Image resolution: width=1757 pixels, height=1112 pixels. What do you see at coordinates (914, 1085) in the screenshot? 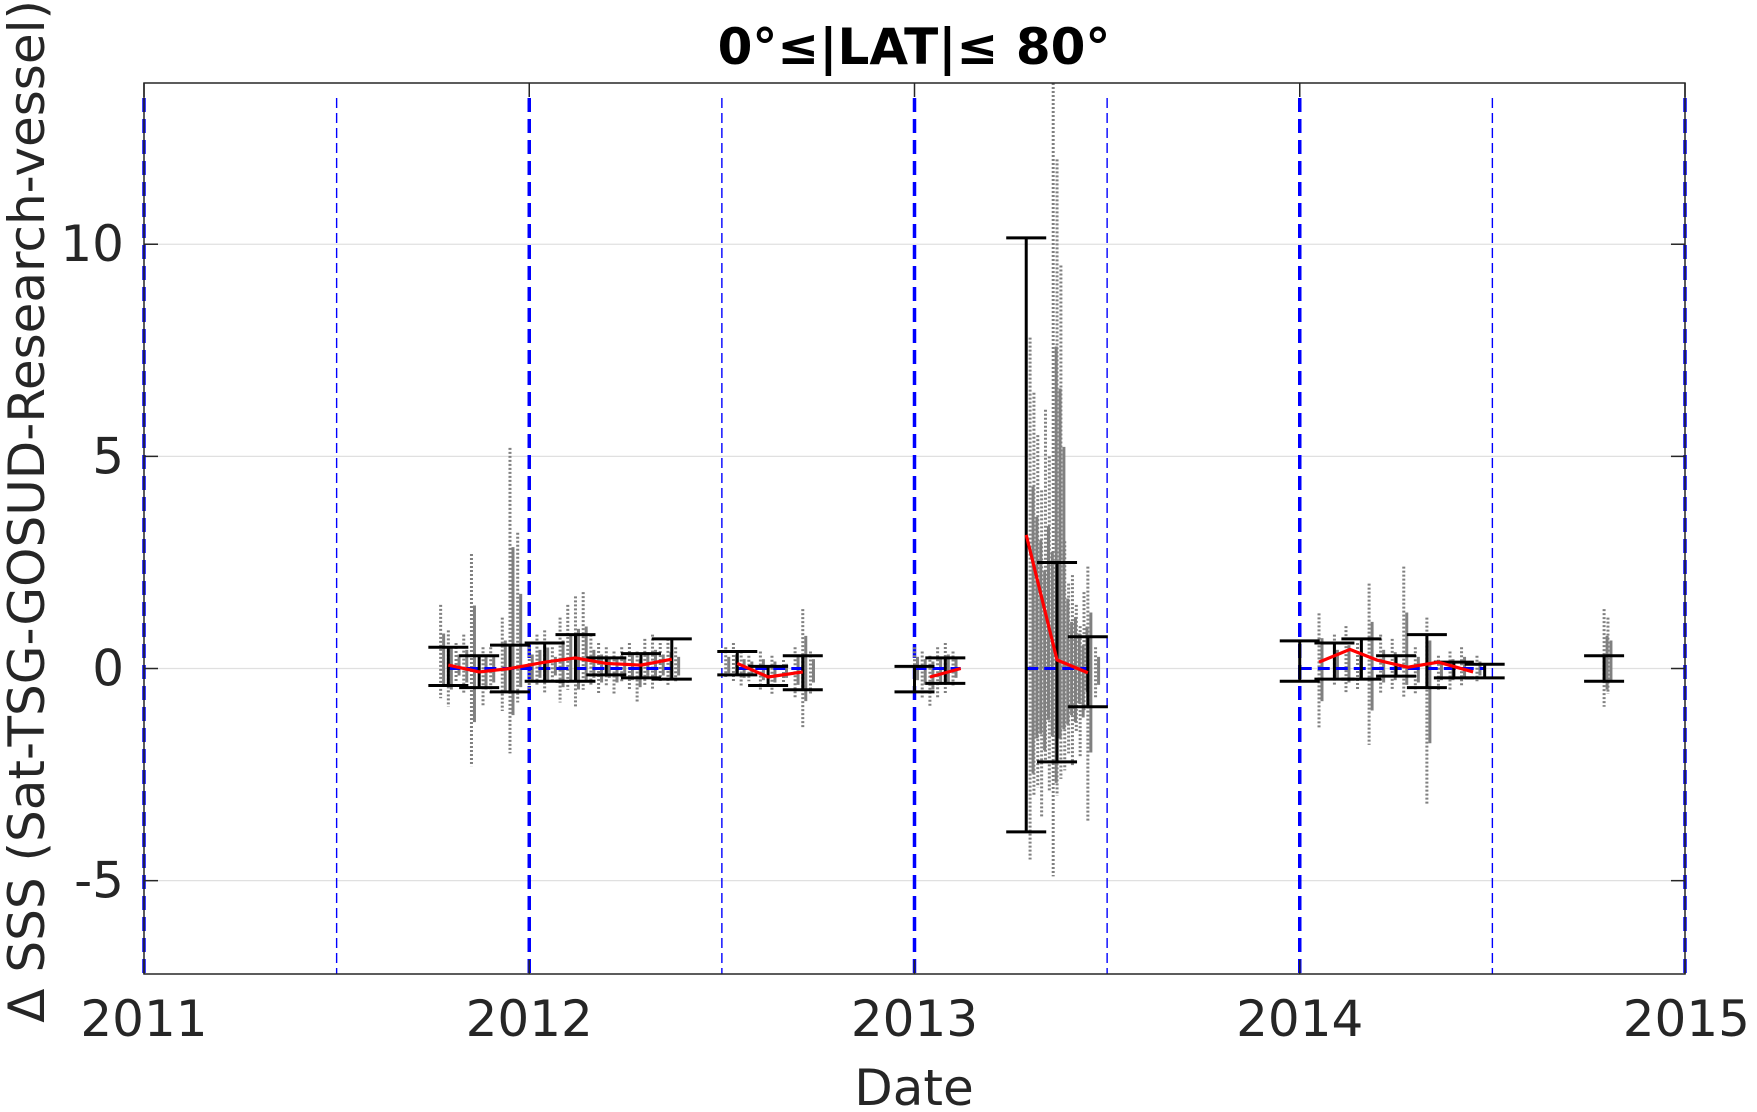
I see `x-axis-label: Date` at bounding box center [914, 1085].